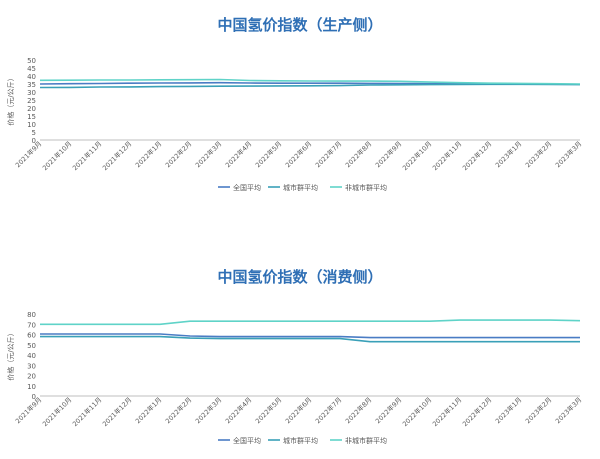 This screenshot has height=459, width=600. I want to click on y-tick-label: 60, so click(31, 336).